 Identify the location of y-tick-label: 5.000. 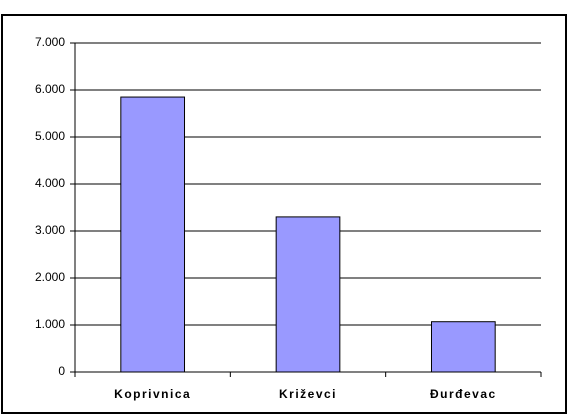
(50, 136).